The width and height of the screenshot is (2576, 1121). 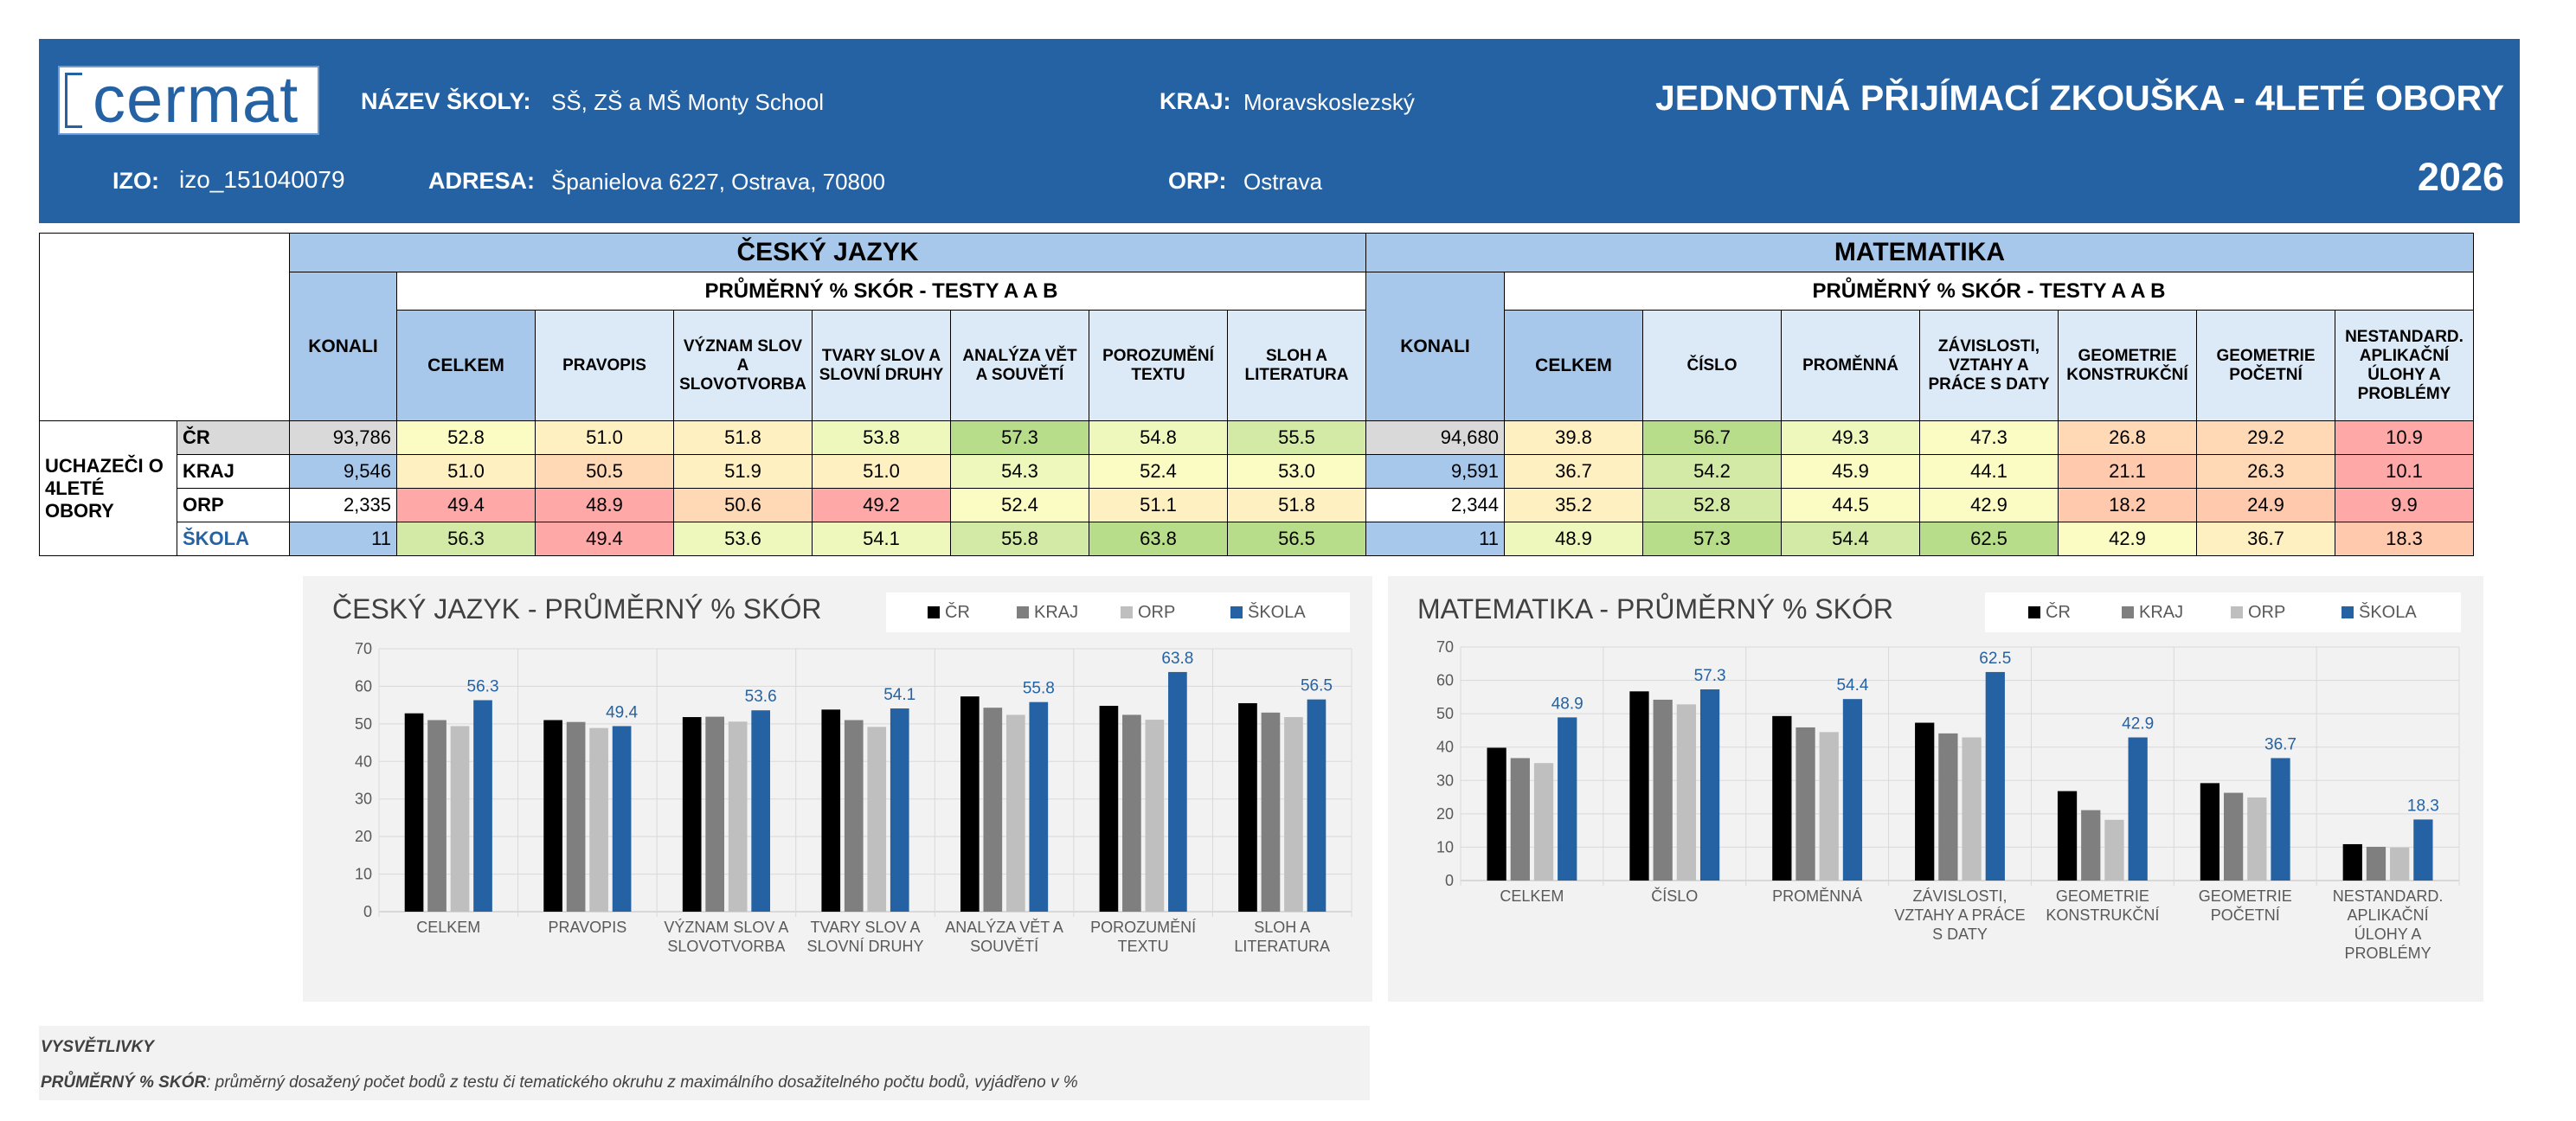 What do you see at coordinates (1850, 365) in the screenshot?
I see `ma-col-header: PROMĚNNÁ` at bounding box center [1850, 365].